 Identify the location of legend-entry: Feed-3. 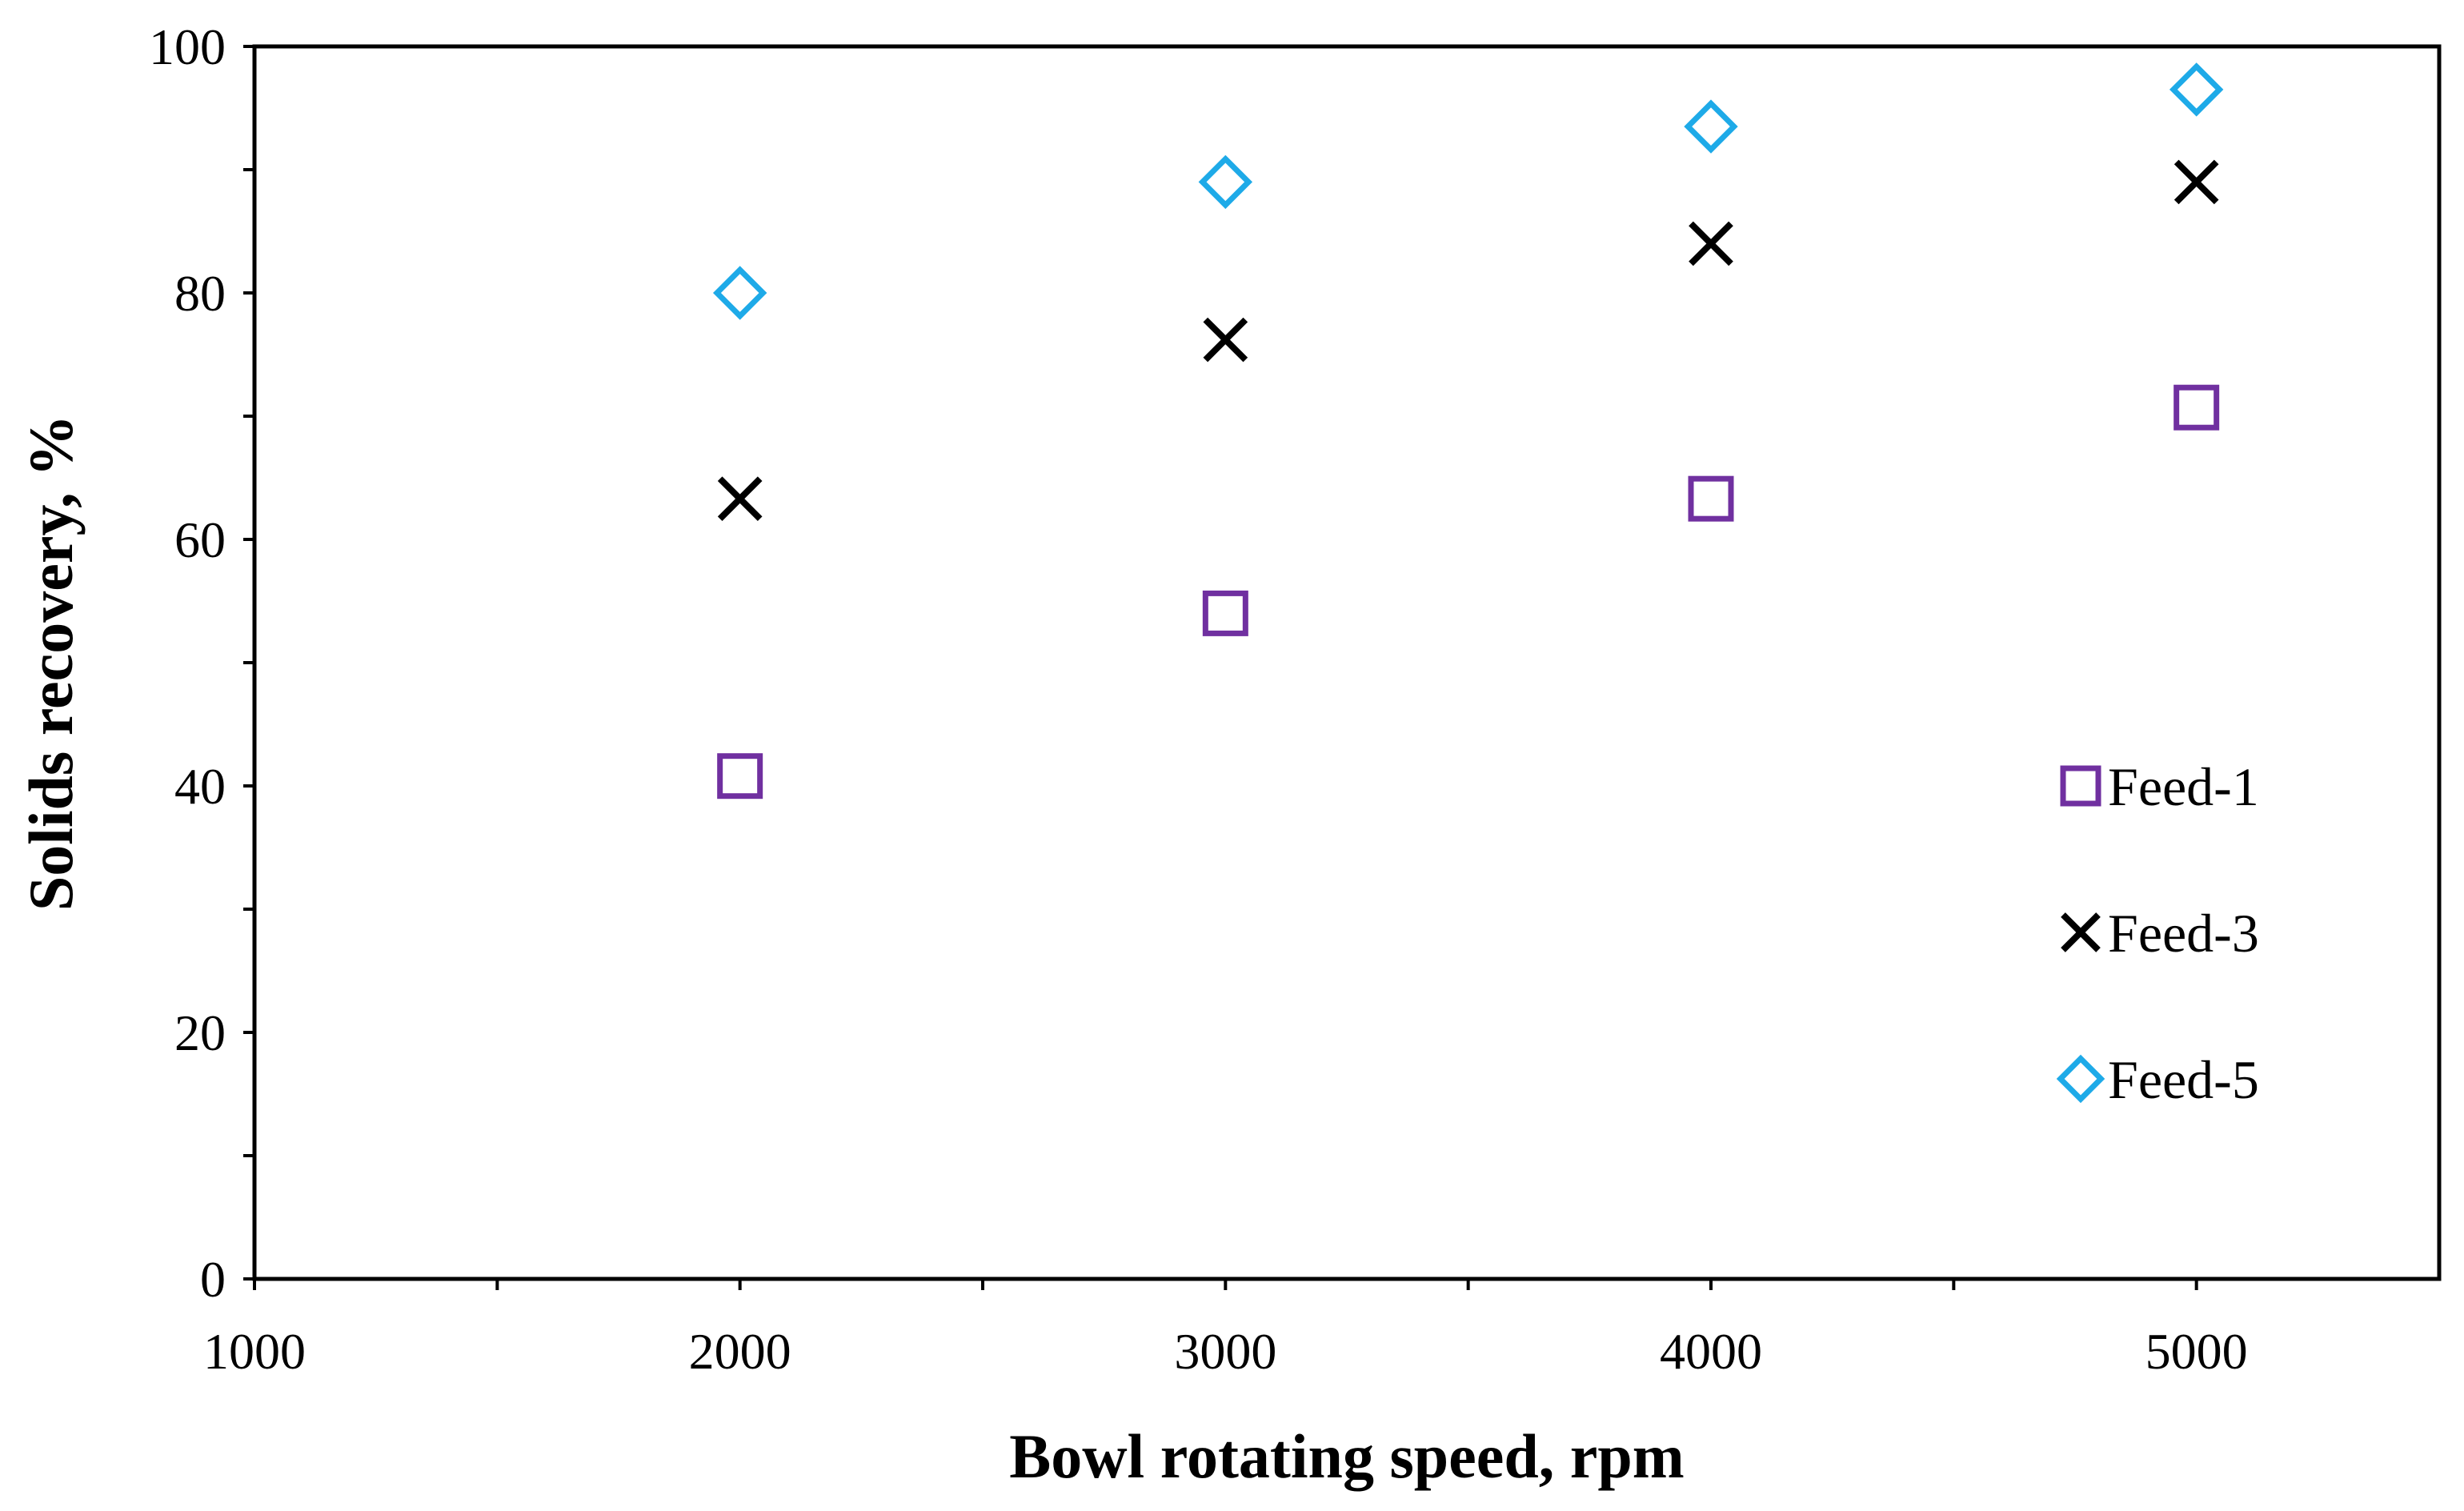
(2160, 933).